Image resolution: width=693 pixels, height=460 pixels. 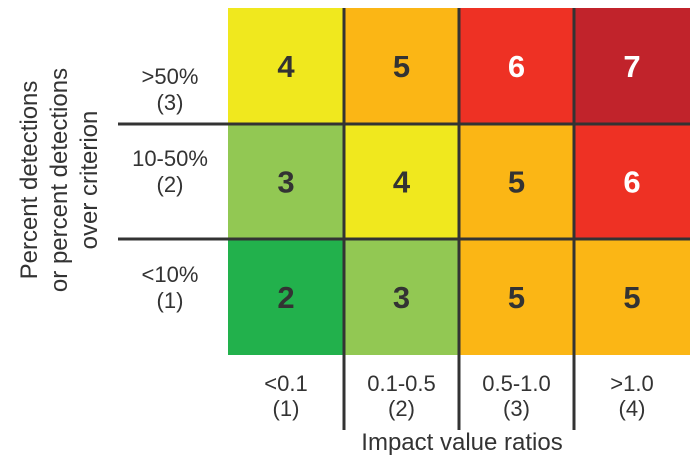 I want to click on heatmap-cell-r1-c4, so click(x=632, y=66).